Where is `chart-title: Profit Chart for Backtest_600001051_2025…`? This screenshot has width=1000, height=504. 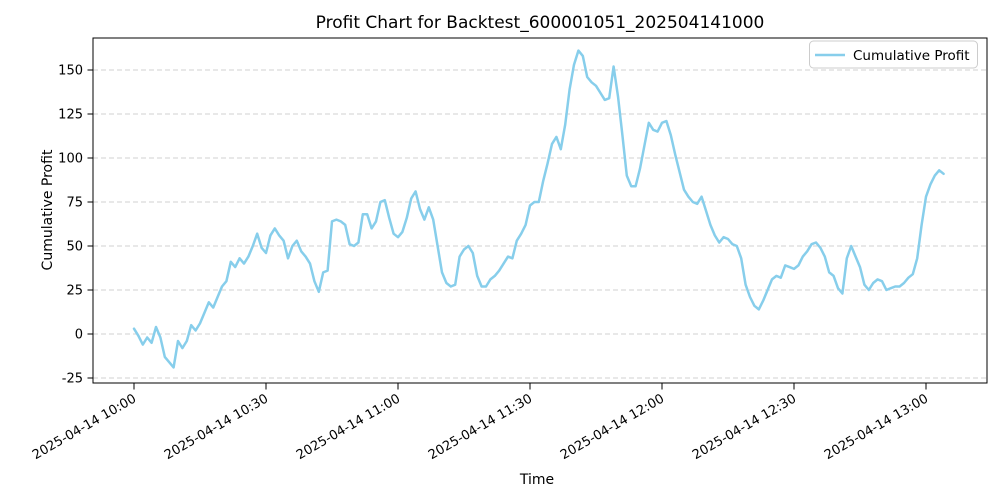 chart-title: Profit Chart for Backtest_600001051_2025… is located at coordinates (540, 23).